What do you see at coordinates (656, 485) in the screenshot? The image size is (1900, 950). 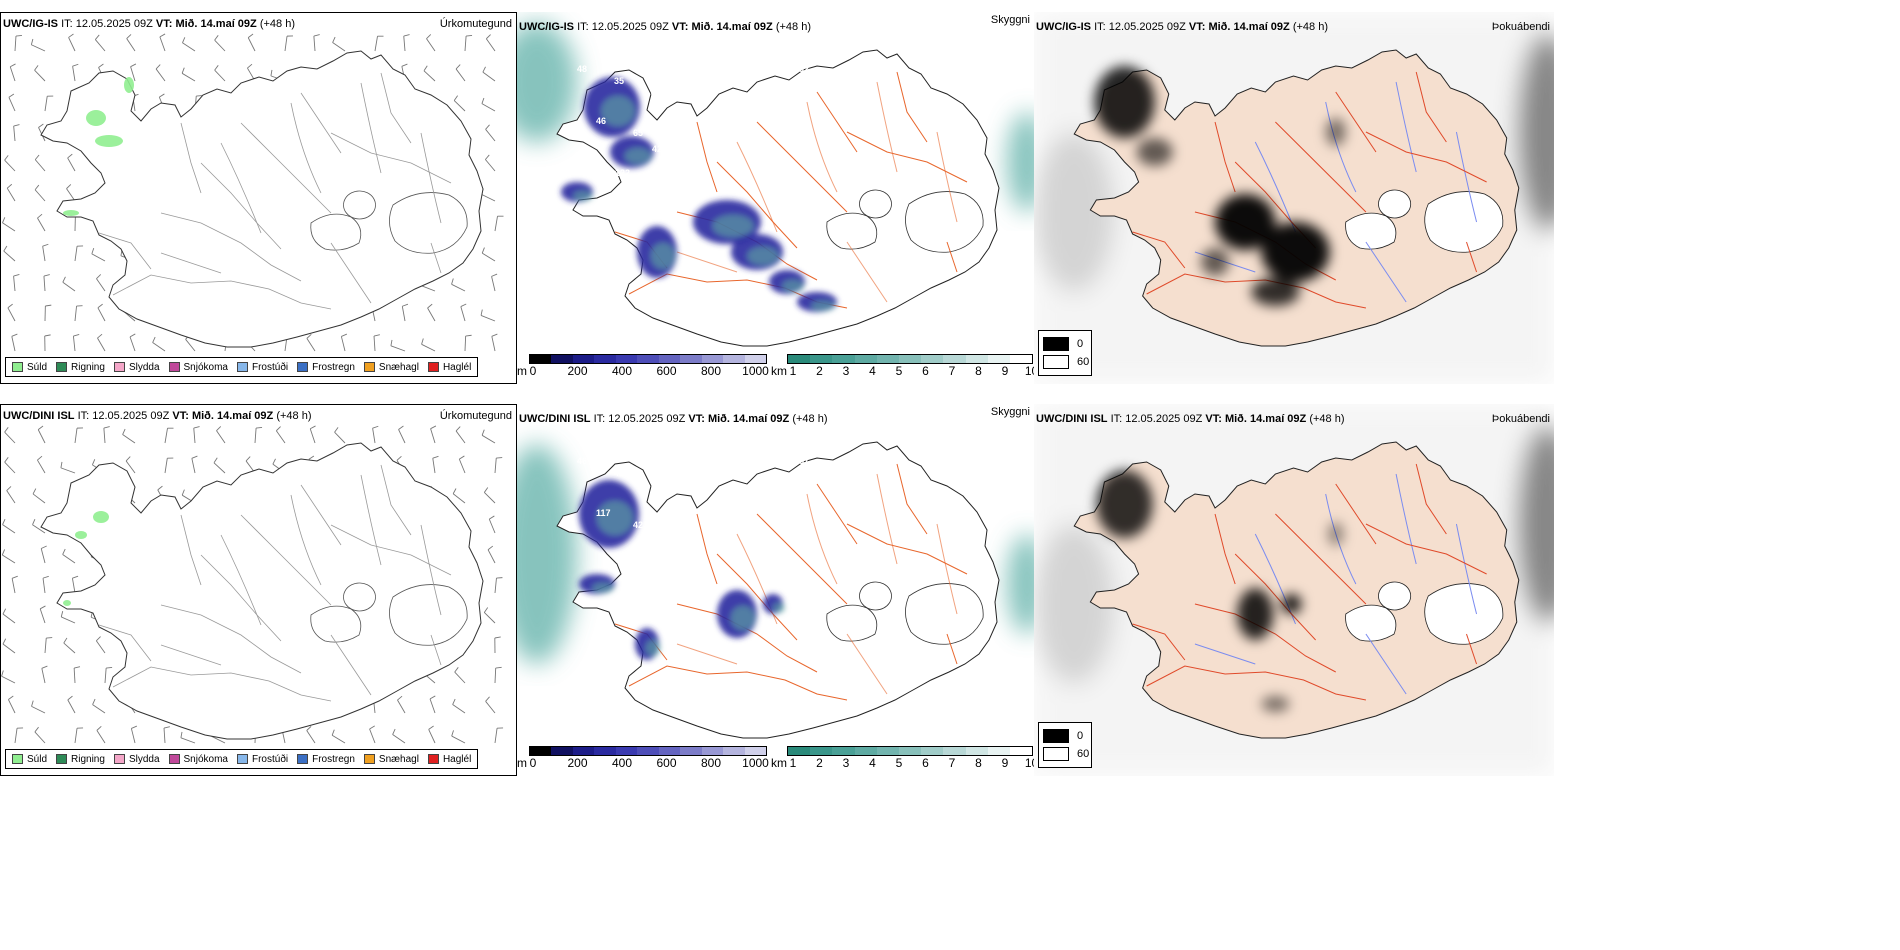 I see `ceiling-label: 54` at bounding box center [656, 485].